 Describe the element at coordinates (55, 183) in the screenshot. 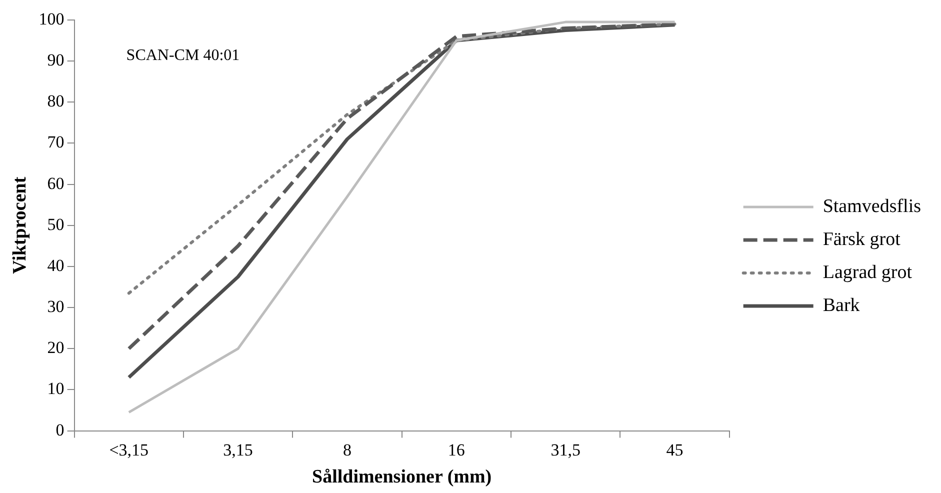

I see `y-tick-label: 60` at that location.